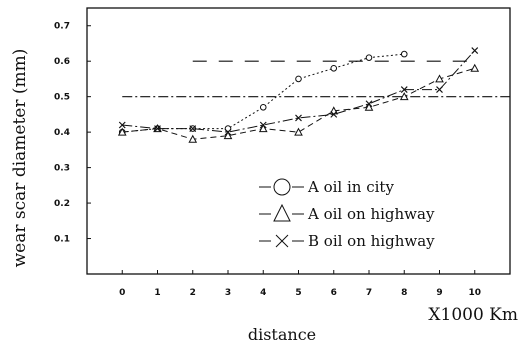 This screenshot has height=347, width=520. I want to click on x-tick-label: 8, so click(404, 293).